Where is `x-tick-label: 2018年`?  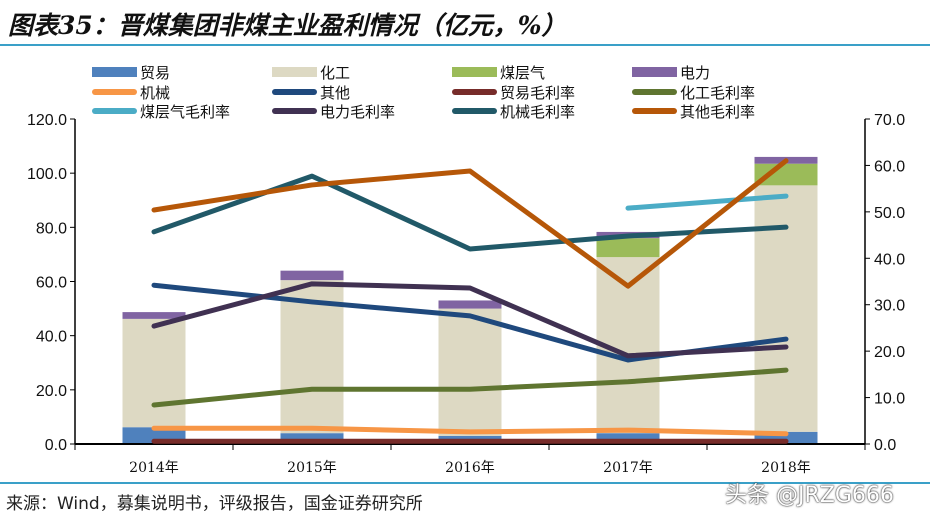 x-tick-label: 2018年 is located at coordinates (786, 468).